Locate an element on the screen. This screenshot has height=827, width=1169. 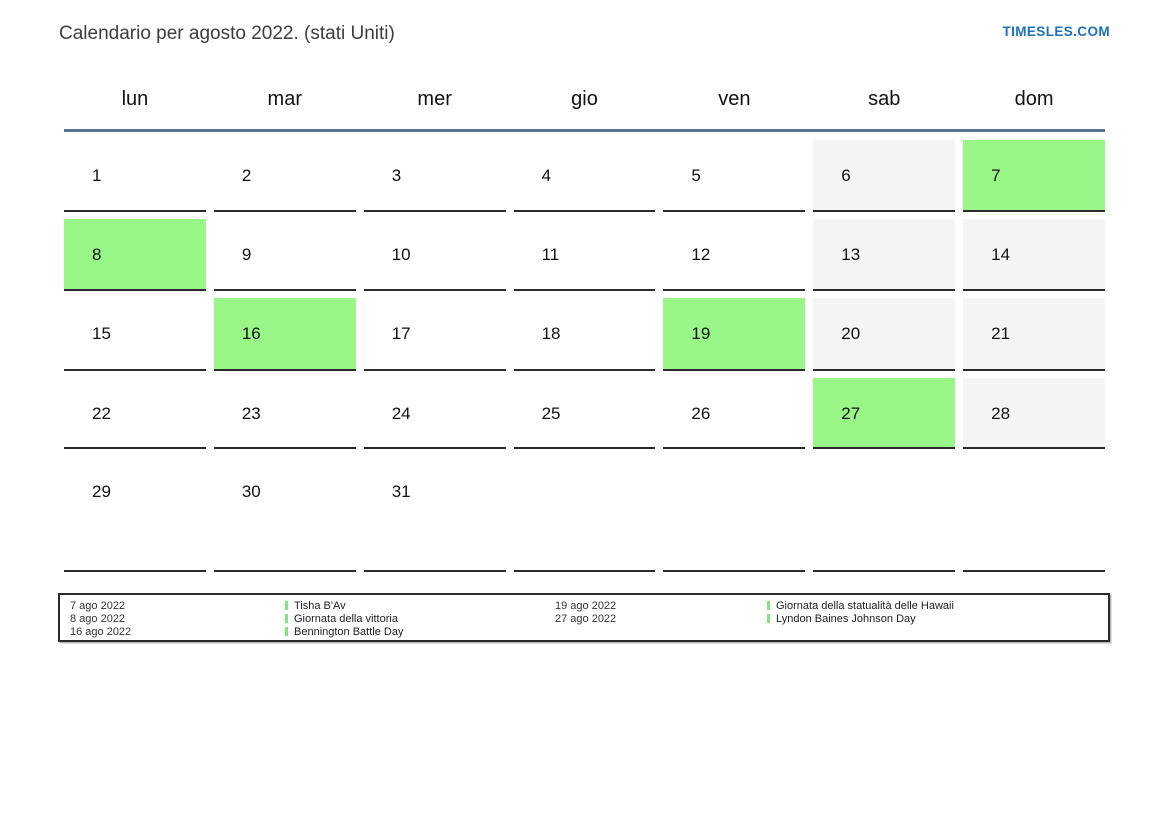
day-cell-13: 13 is located at coordinates (884, 255).